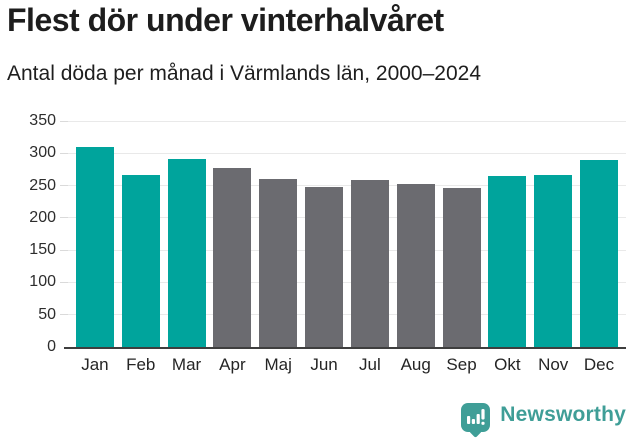 The width and height of the screenshot is (631, 439). What do you see at coordinates (232, 257) in the screenshot?
I see `bar-apr` at bounding box center [232, 257].